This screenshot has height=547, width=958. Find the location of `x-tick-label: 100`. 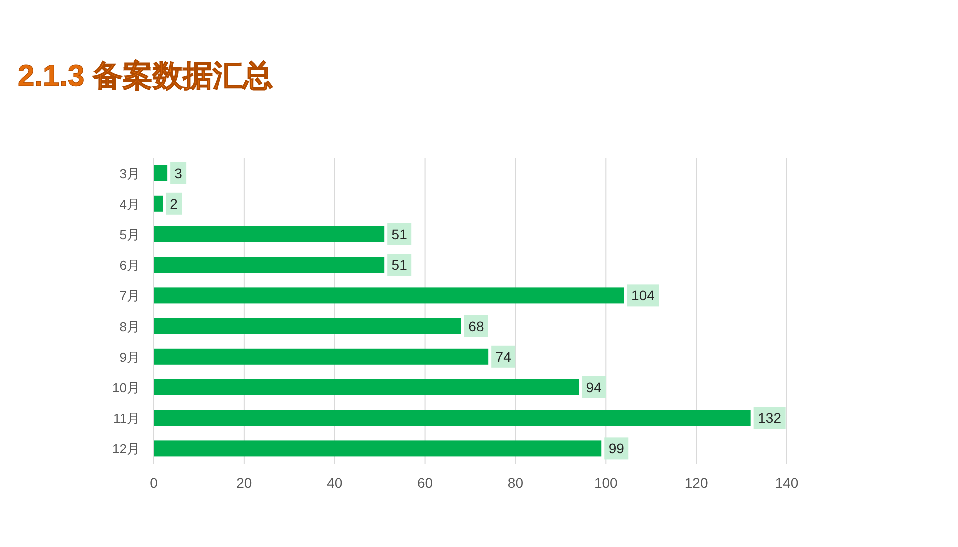

x-tick-label: 100 is located at coordinates (606, 483).